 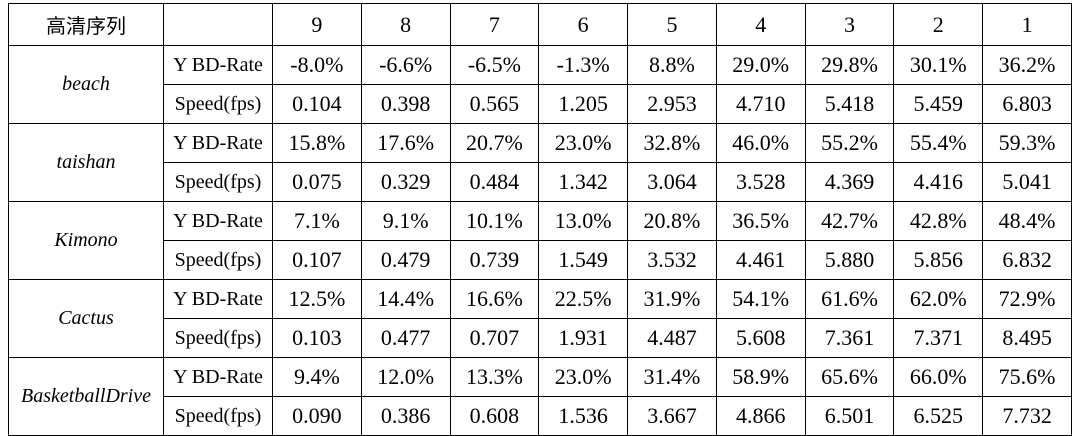 What do you see at coordinates (760, 65) in the screenshot?
I see `value-cell: 29.0%` at bounding box center [760, 65].